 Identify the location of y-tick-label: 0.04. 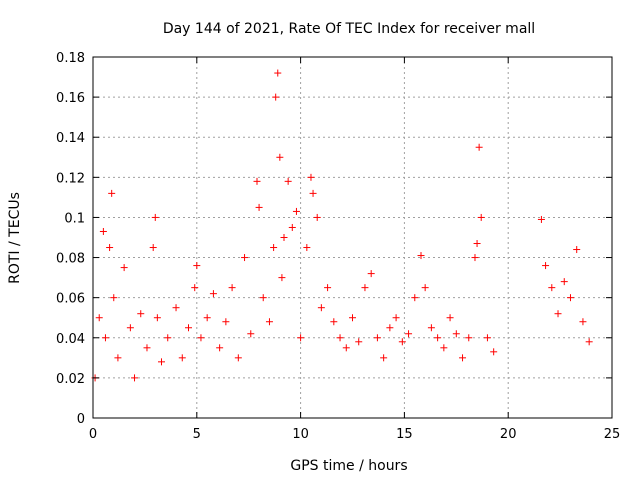
(70, 339).